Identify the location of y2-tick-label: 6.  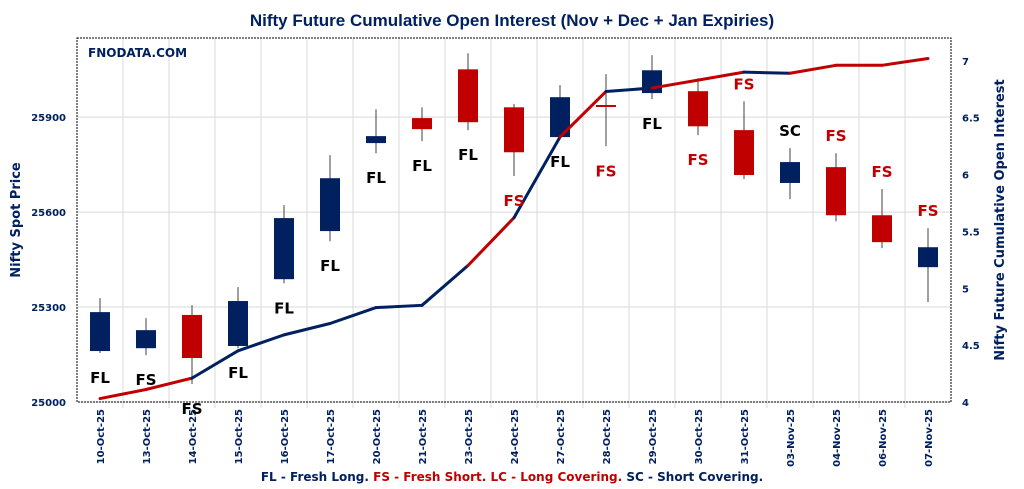
(965, 176).